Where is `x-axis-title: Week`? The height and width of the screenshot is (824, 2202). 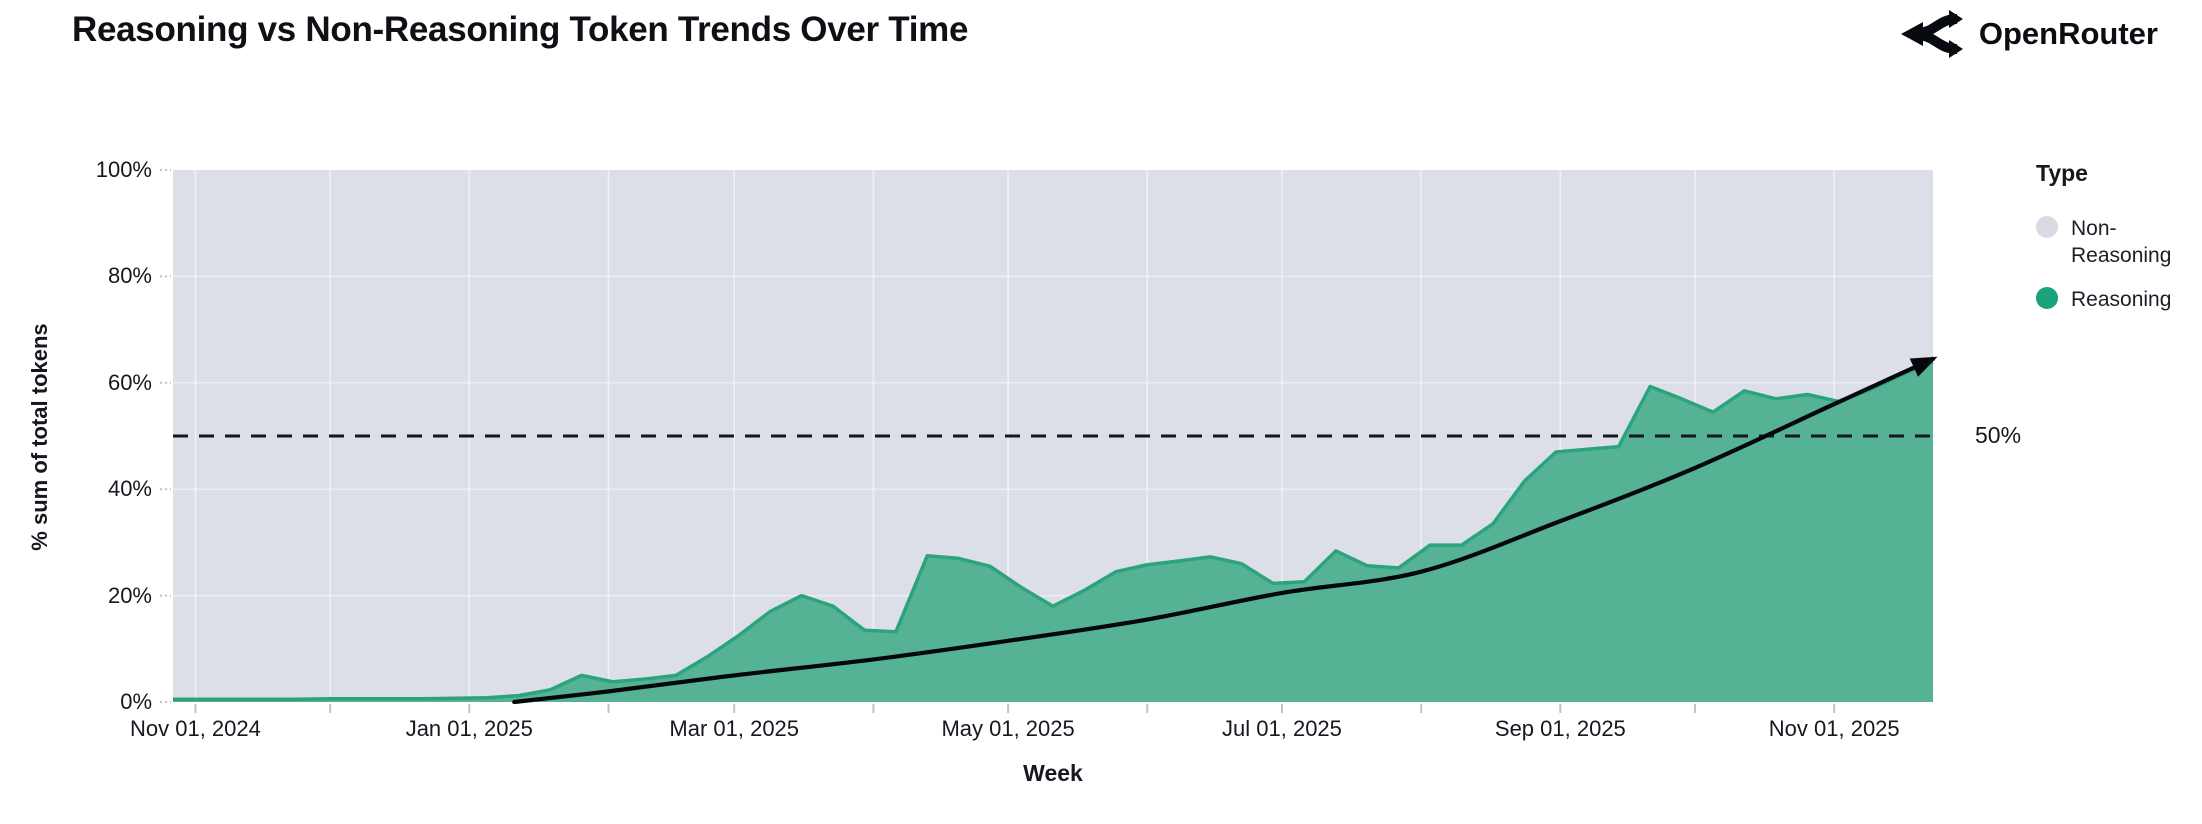 x-axis-title: Week is located at coordinates (1053, 773).